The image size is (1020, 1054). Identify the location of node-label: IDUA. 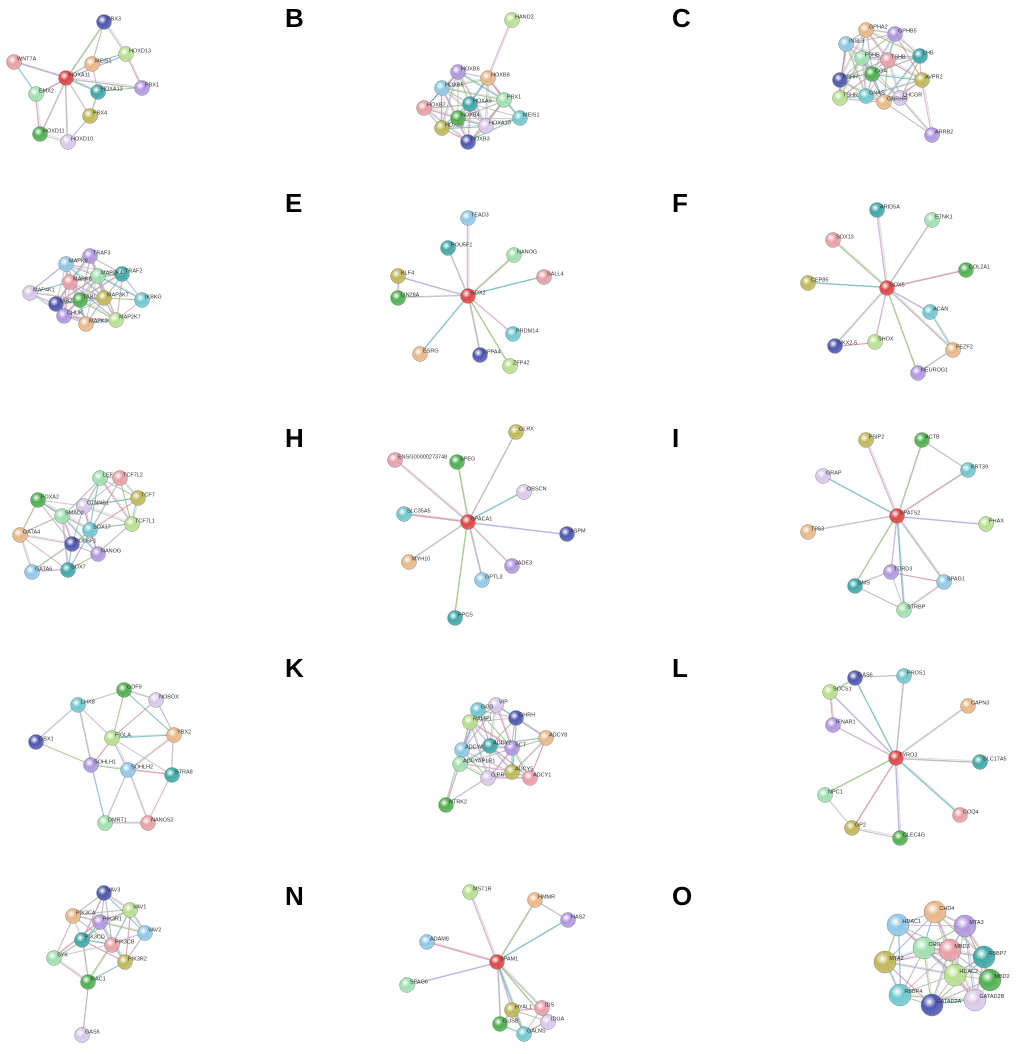
(557, 1020).